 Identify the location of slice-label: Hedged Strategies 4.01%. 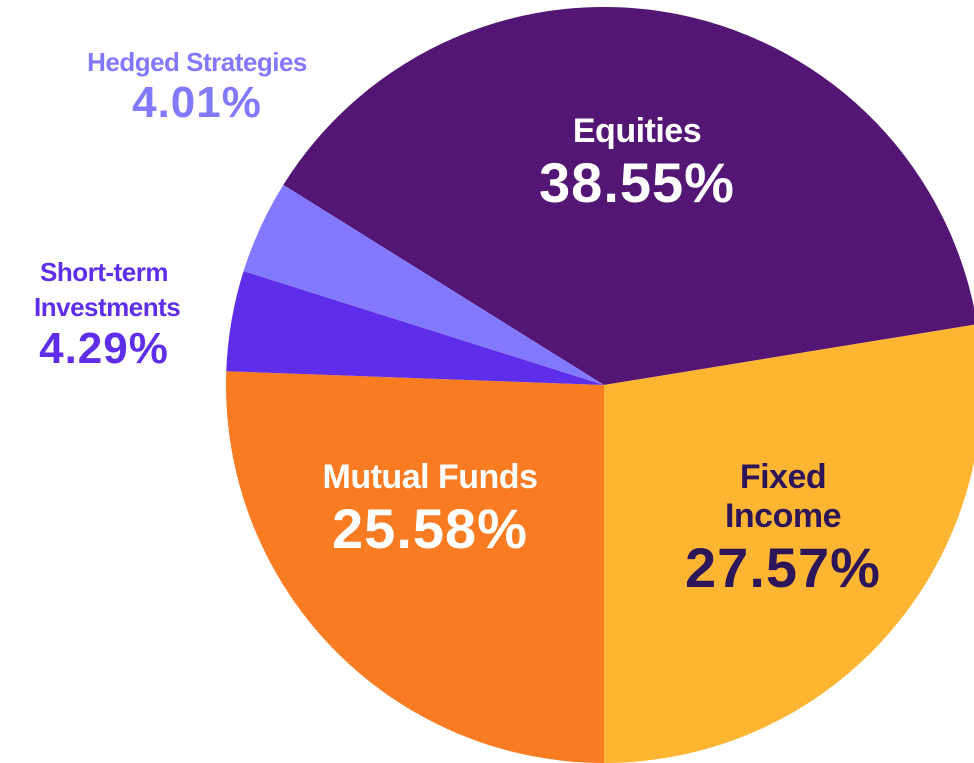
(197, 87).